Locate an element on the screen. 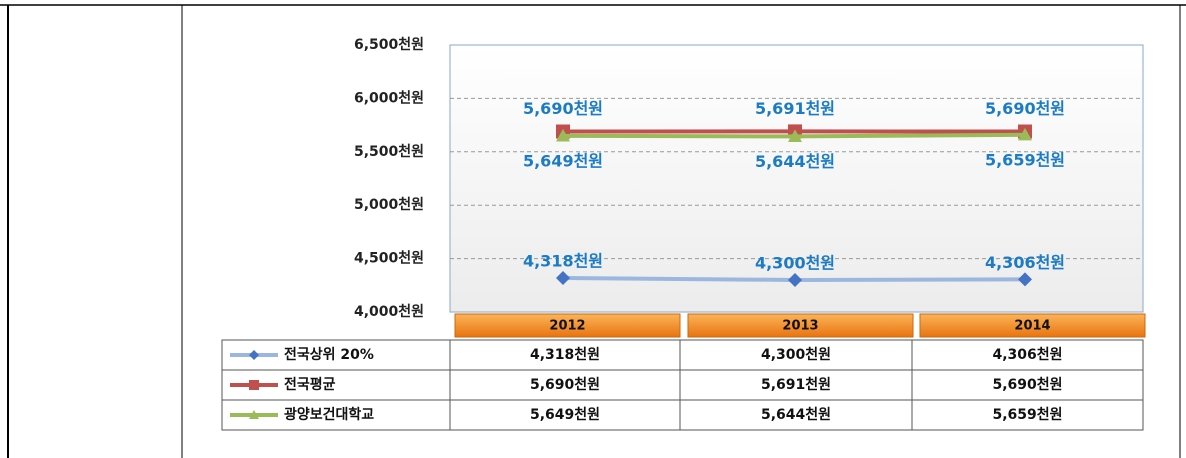  table-cell: 5,649천원 is located at coordinates (565, 415).